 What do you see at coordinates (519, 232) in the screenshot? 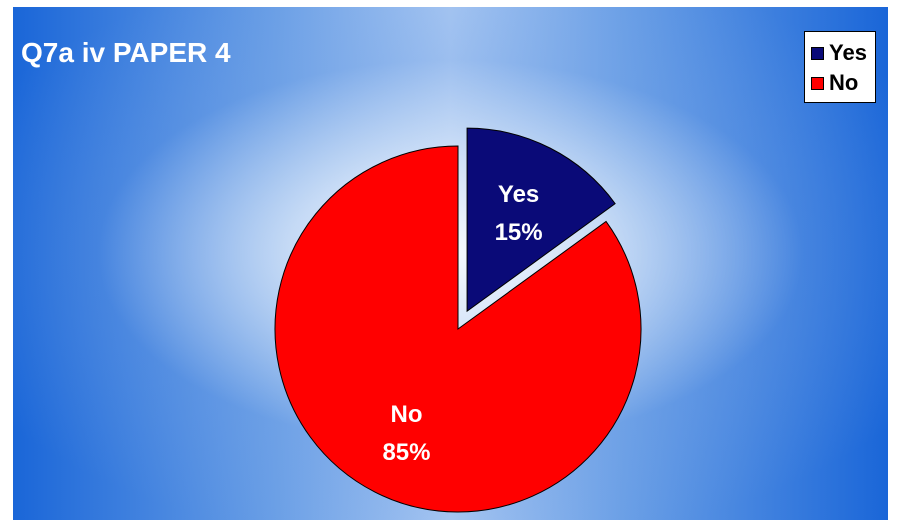
I see `slice-percent-label-yes: 15%` at bounding box center [519, 232].